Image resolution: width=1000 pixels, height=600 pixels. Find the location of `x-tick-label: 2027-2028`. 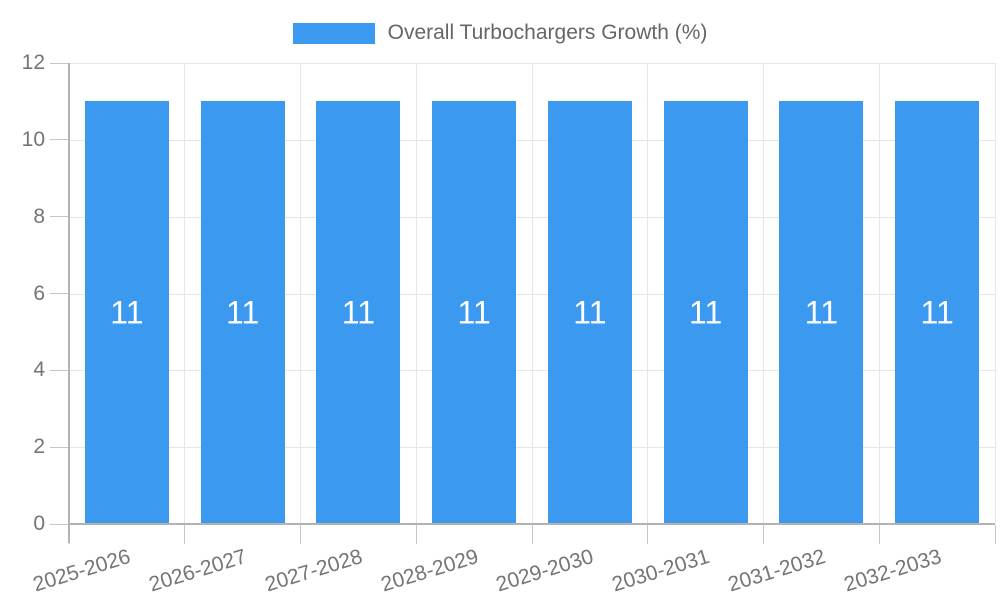

x-tick-label: 2027-2028 is located at coordinates (314, 571).